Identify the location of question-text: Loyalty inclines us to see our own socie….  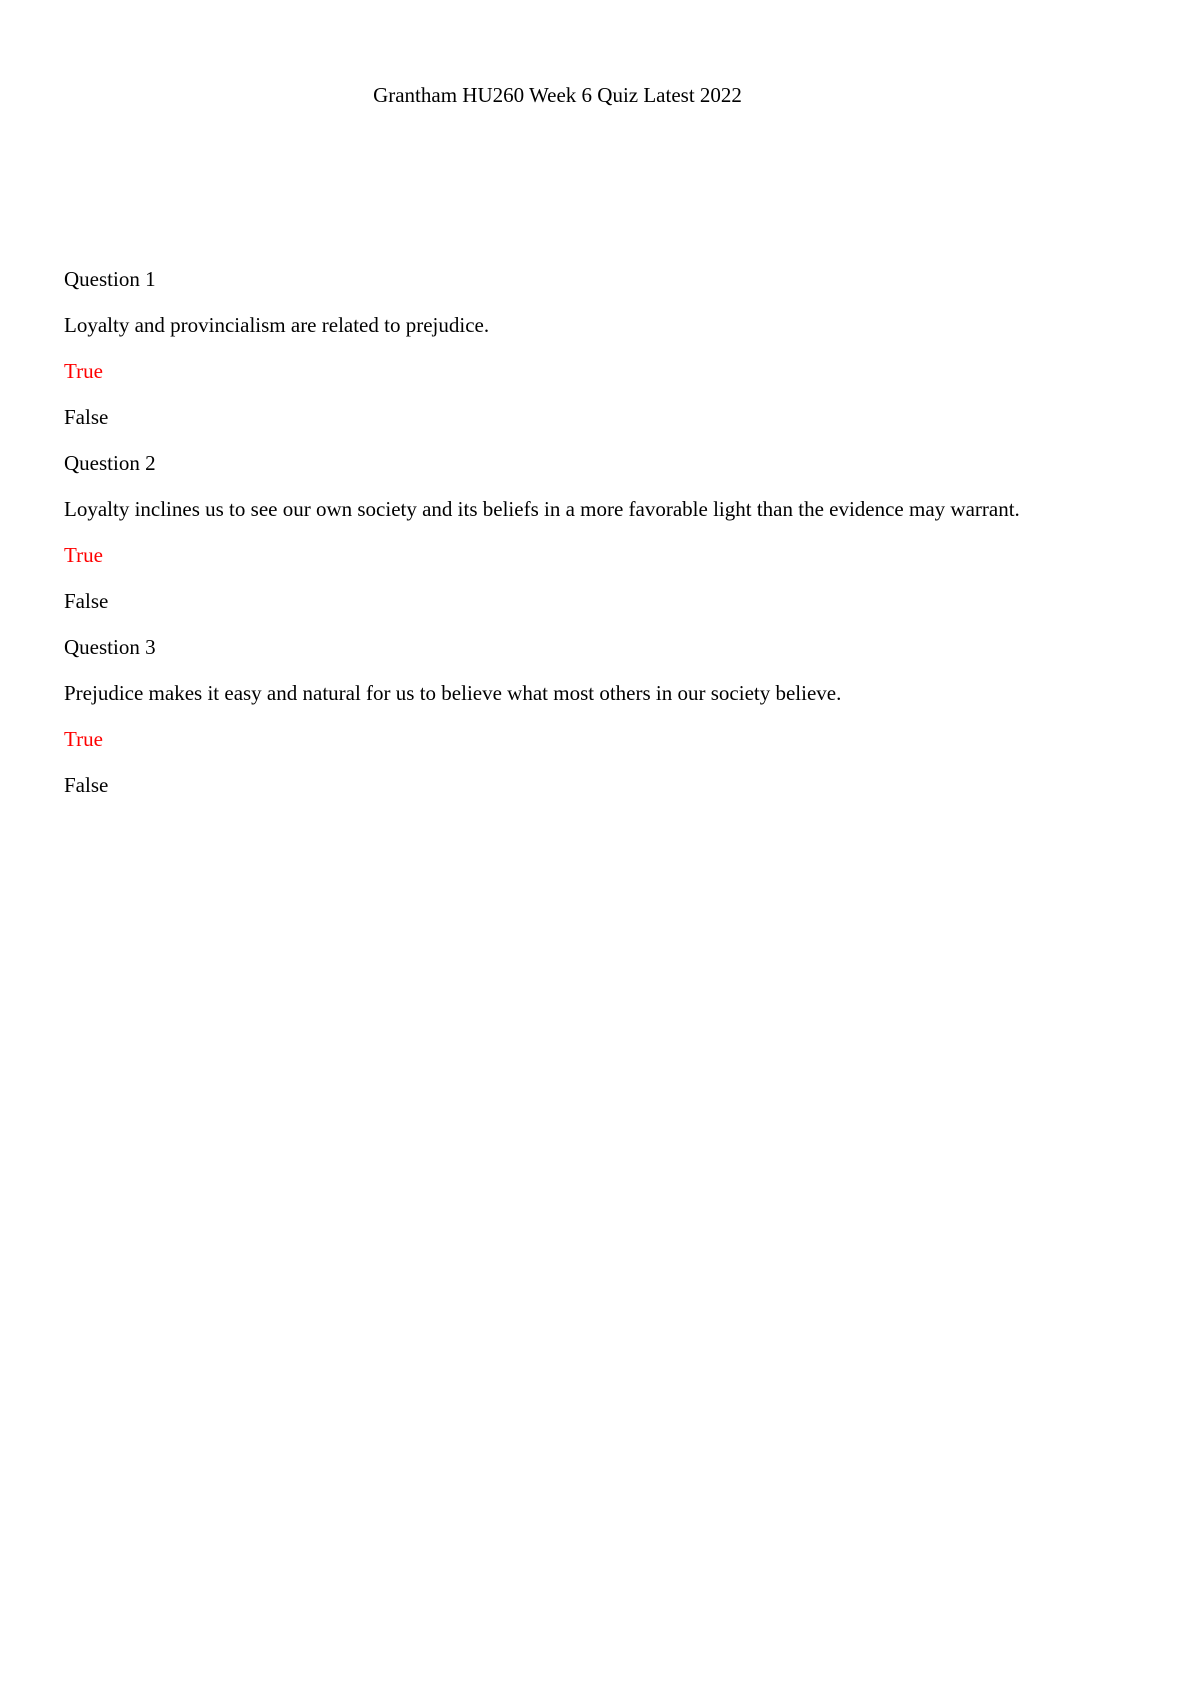
(542, 509).